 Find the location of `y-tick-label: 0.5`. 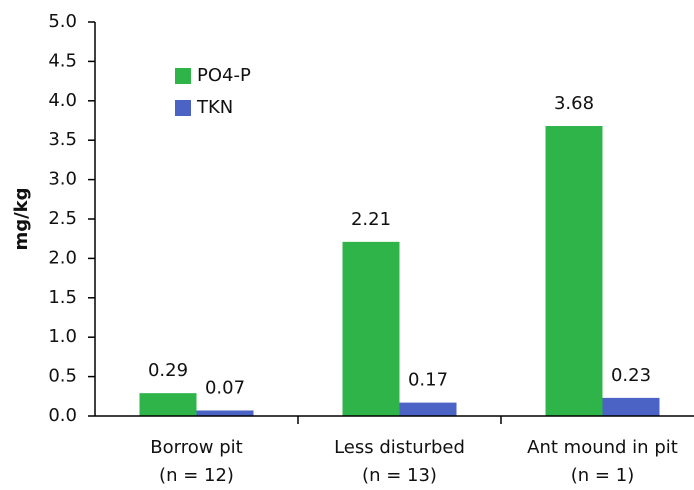

y-tick-label: 0.5 is located at coordinates (62, 376).